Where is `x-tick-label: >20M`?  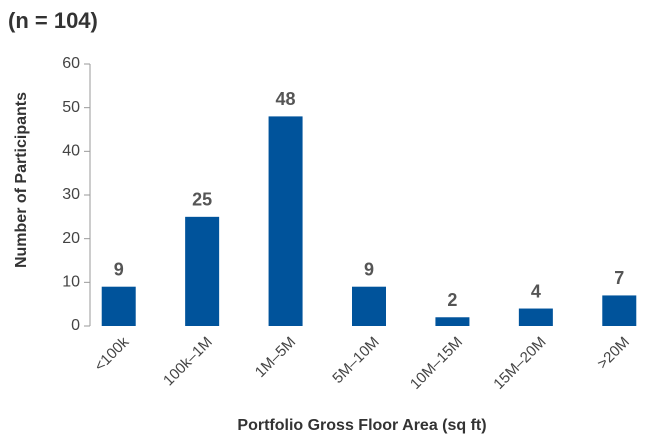
x-tick-label: >20M is located at coordinates (613, 353).